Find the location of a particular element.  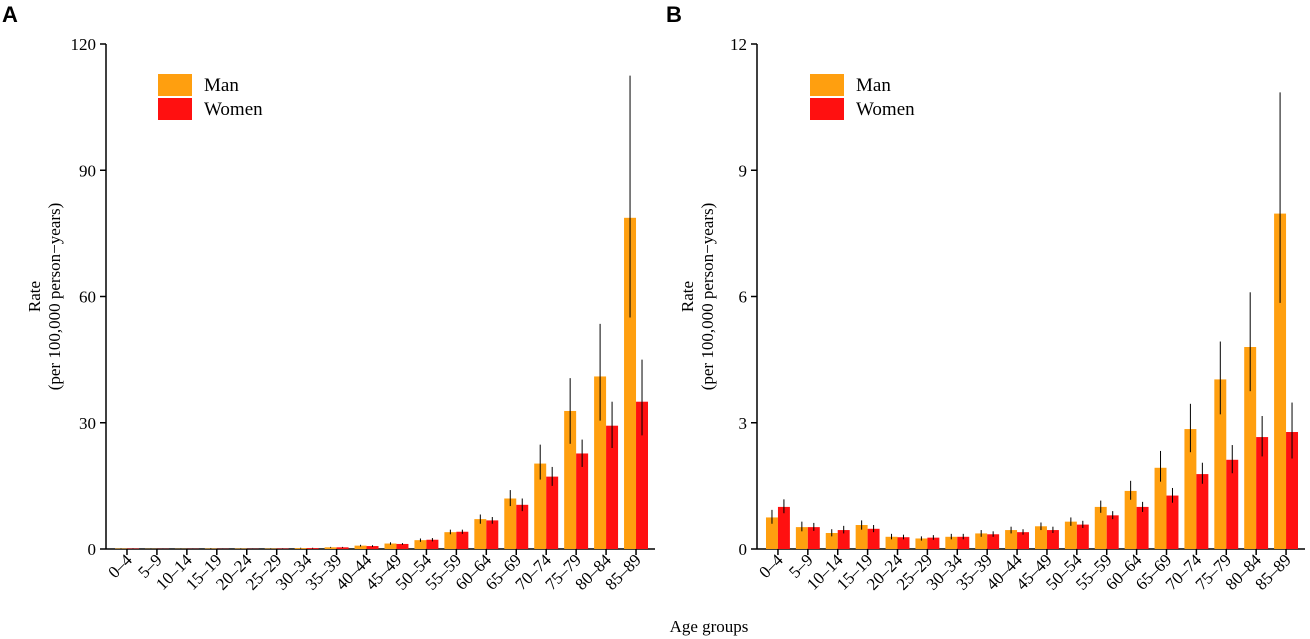

y-tick-label: 9 is located at coordinates (743, 170).